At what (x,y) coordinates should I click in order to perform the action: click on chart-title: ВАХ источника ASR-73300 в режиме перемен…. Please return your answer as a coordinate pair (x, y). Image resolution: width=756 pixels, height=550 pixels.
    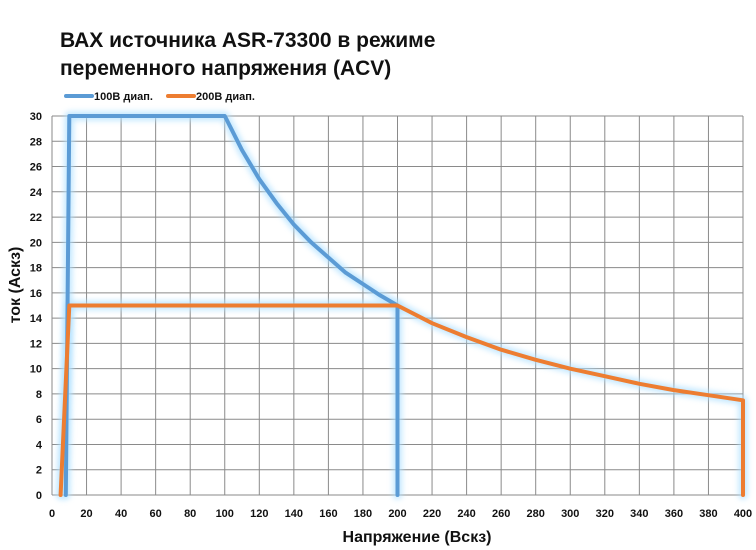
    Looking at the image, I should click on (340, 55).